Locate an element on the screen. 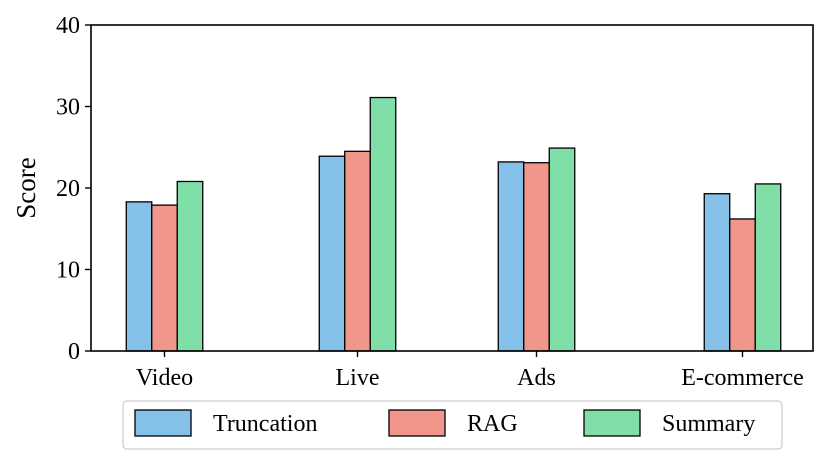 The width and height of the screenshot is (828, 464). y-tick-label: 0 is located at coordinates (74, 352).